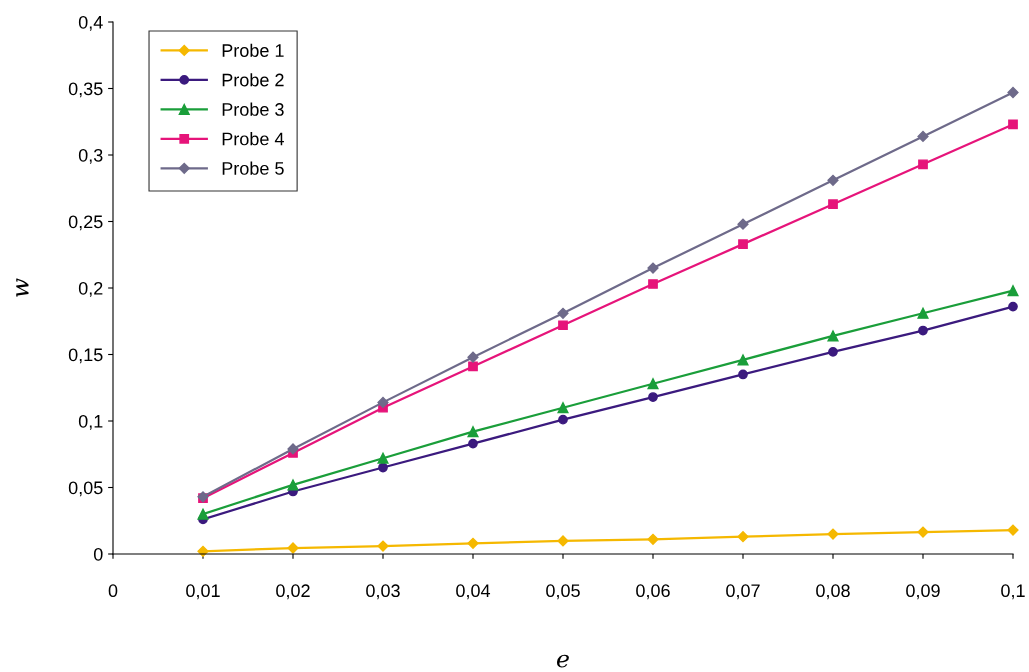 This screenshot has height=672, width=1029. I want to click on y-tick-label: 0,2, so click(90, 289).